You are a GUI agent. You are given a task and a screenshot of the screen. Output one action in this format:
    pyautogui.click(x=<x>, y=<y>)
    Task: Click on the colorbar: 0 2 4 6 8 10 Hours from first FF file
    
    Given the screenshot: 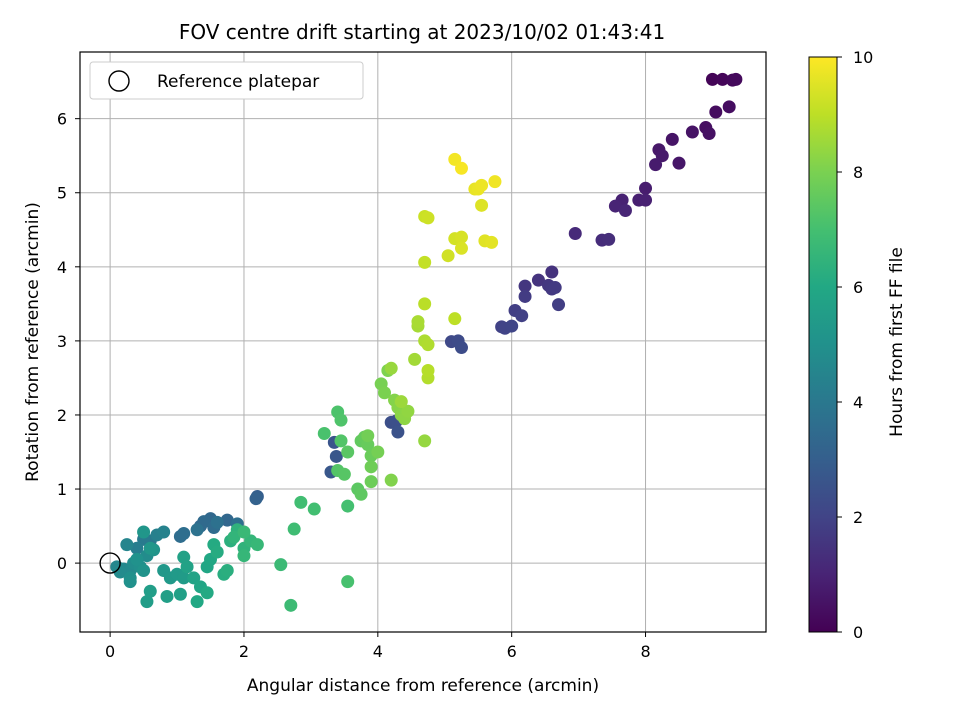 What is the action you would take?
    pyautogui.click(x=857, y=345)
    